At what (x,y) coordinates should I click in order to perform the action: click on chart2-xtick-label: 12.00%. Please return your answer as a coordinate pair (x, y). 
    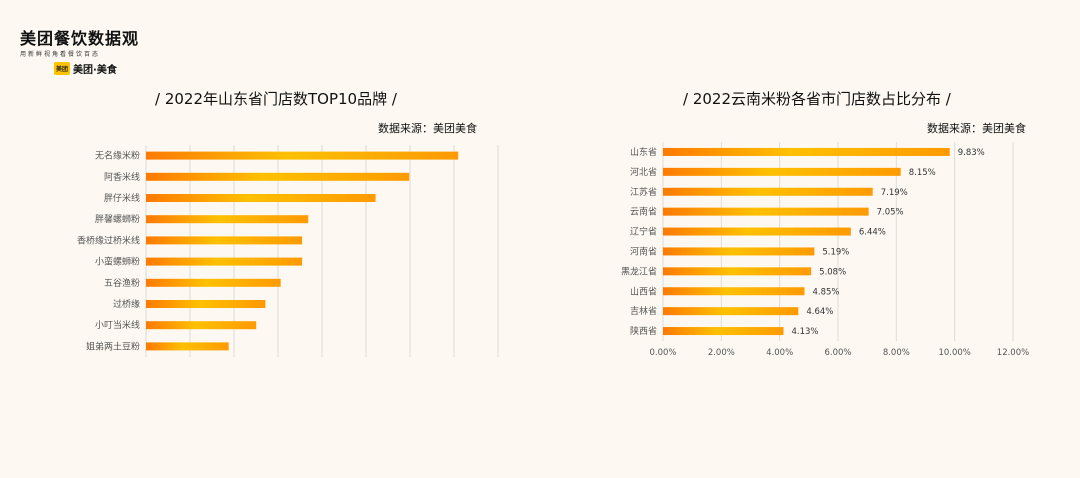
    Looking at the image, I should click on (1013, 353).